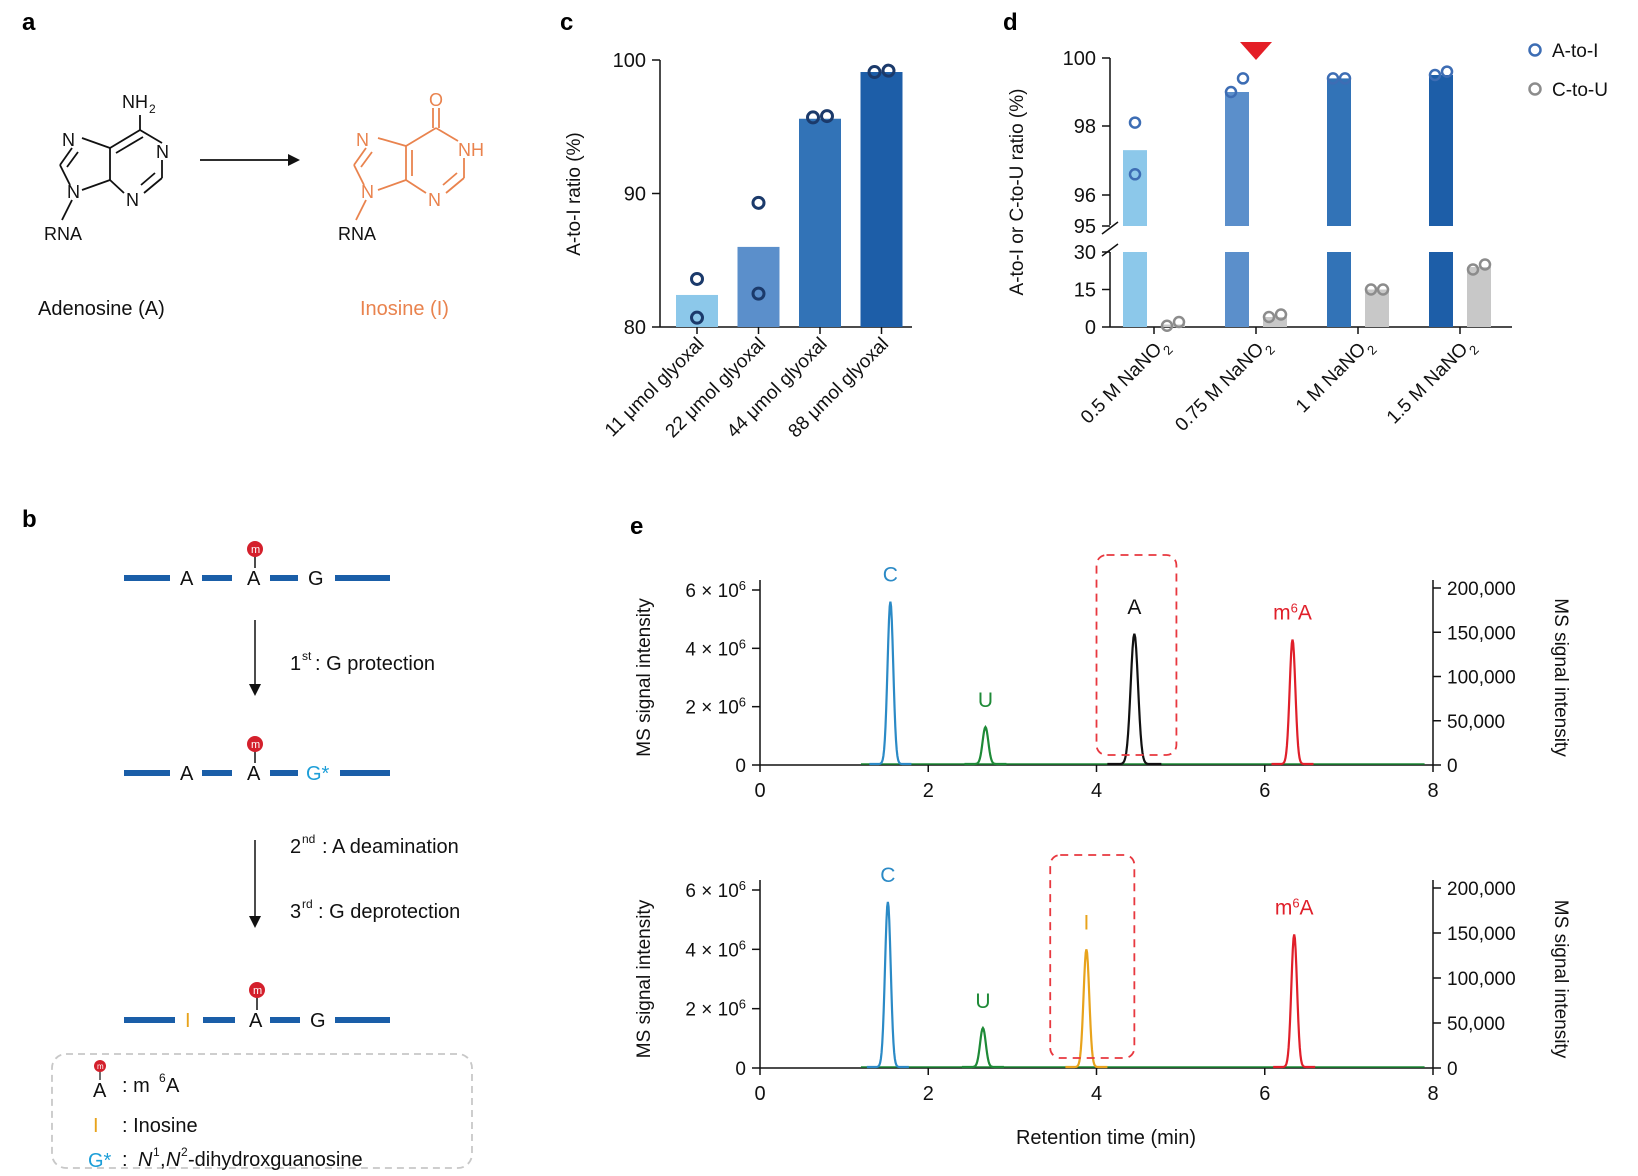  Describe the element at coordinates (111, 168) in the screenshot. I see `adenosine-structure` at that location.